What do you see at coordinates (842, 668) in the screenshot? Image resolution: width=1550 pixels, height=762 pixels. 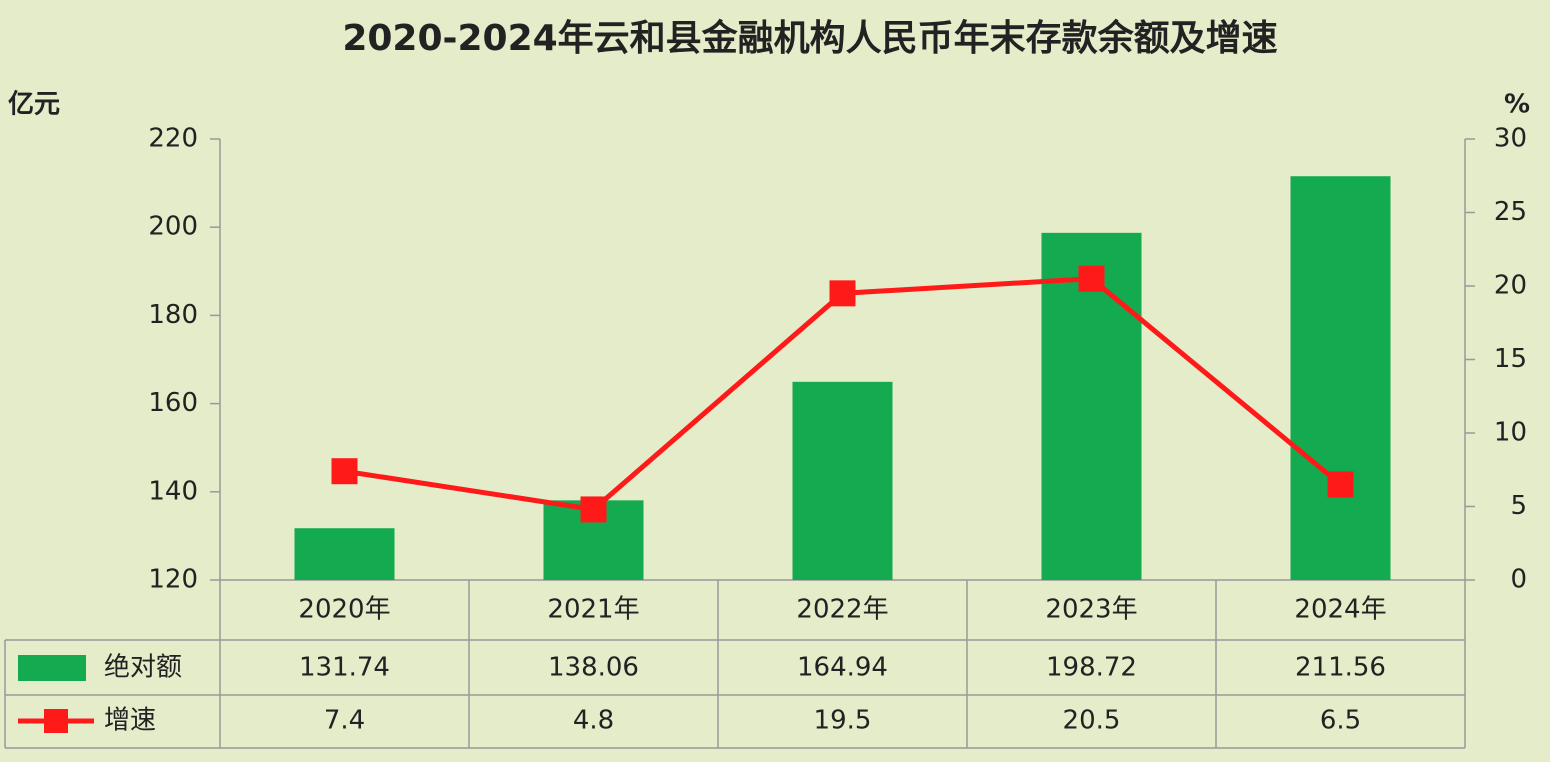 I see `table-value: 164.94` at bounding box center [842, 668].